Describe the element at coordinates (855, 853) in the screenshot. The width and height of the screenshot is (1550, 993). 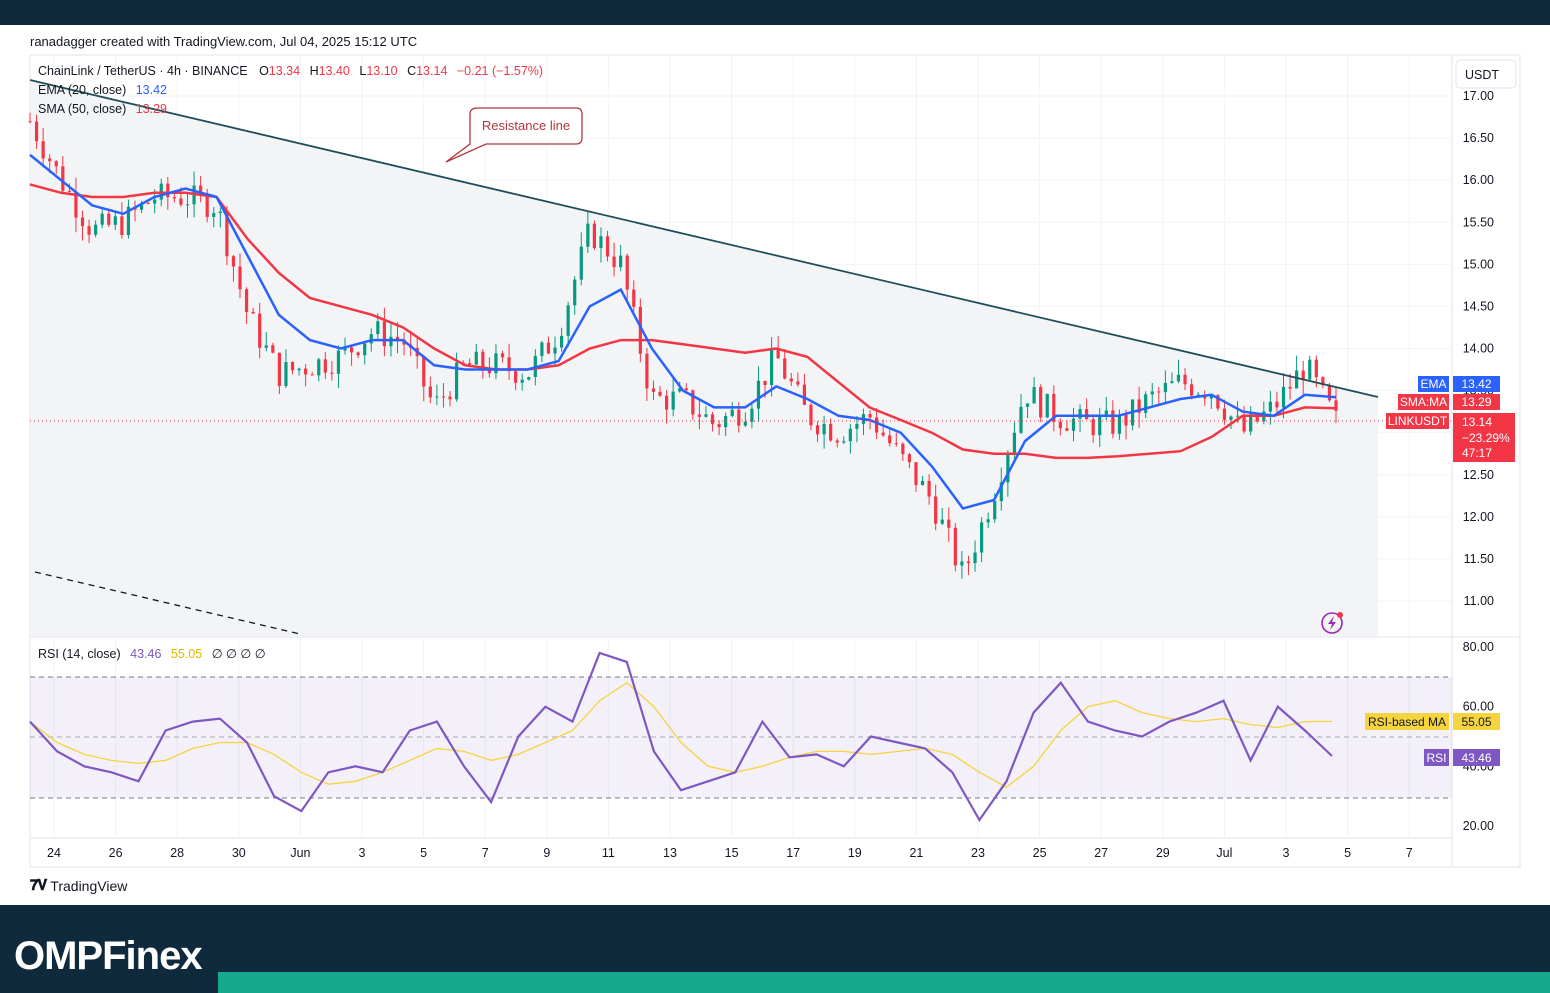
I see `time-tick-label: 19` at that location.